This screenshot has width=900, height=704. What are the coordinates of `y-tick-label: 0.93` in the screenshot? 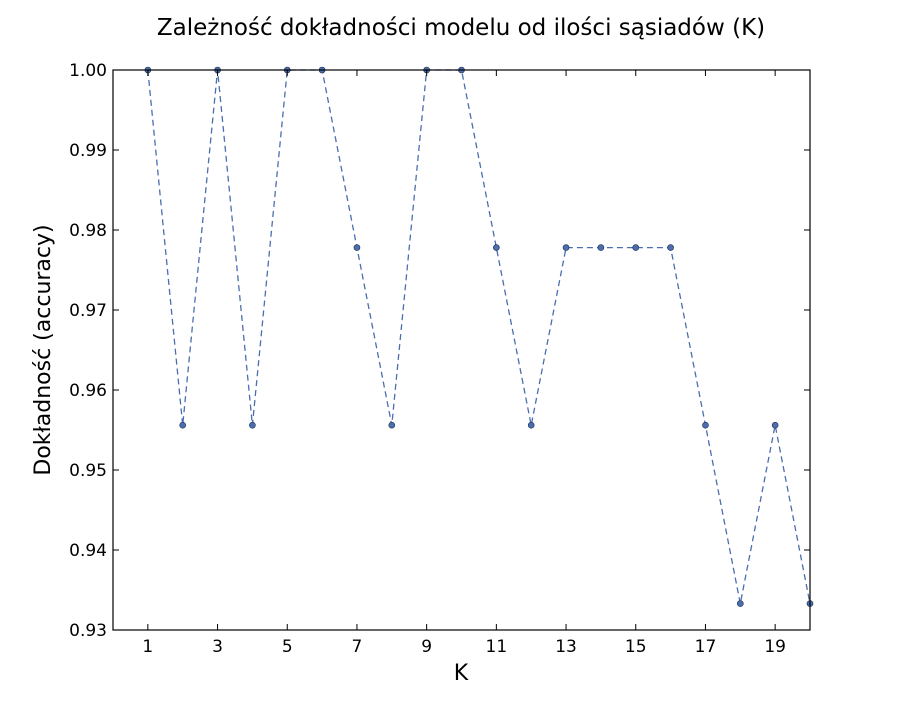 It's located at (88, 631).